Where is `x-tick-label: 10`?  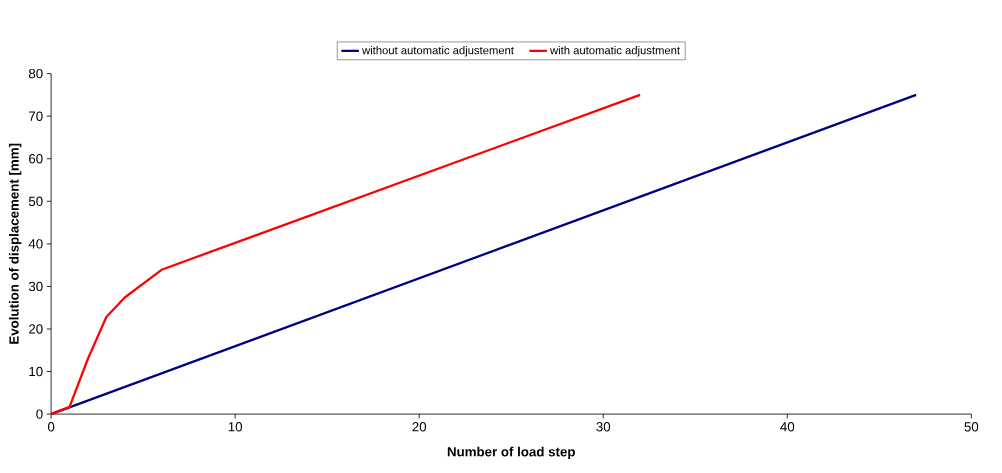 x-tick-label: 10 is located at coordinates (235, 426).